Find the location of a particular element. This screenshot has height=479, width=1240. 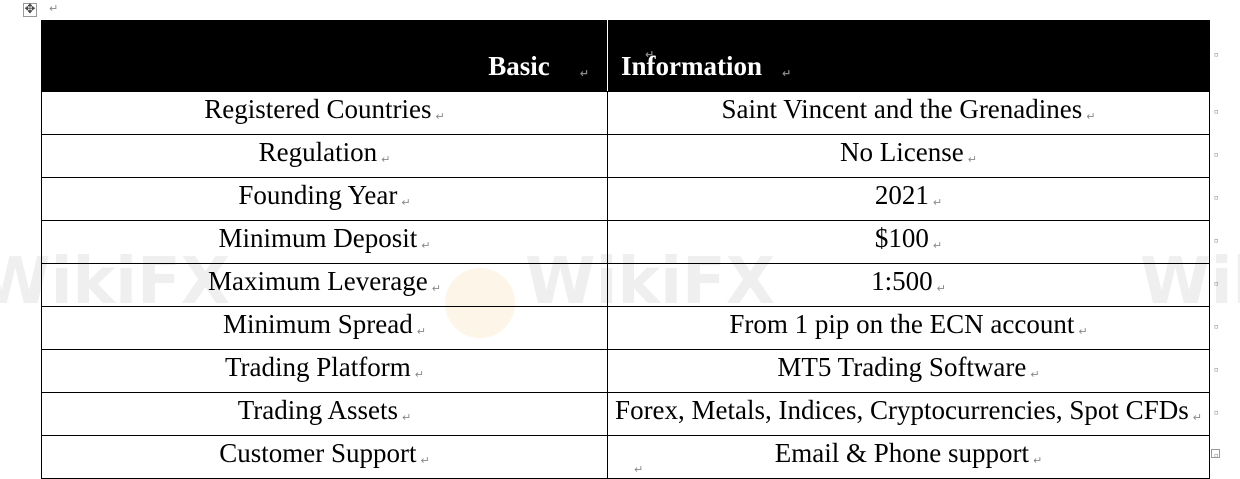

table-row: Trading Platform MT5 Trading Software is located at coordinates (625, 371).